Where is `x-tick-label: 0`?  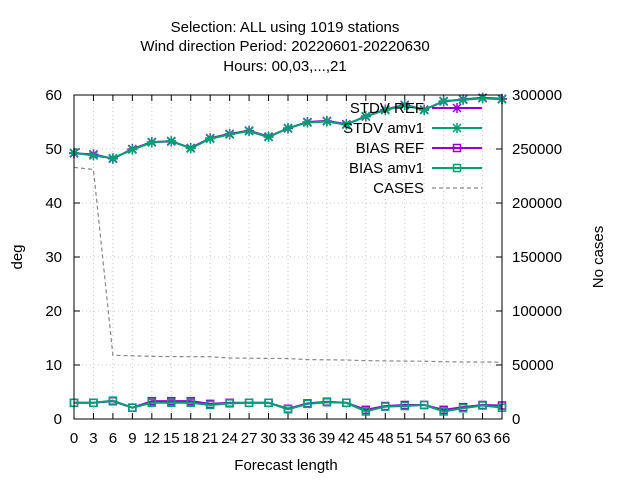
x-tick-label: 0 is located at coordinates (74, 438).